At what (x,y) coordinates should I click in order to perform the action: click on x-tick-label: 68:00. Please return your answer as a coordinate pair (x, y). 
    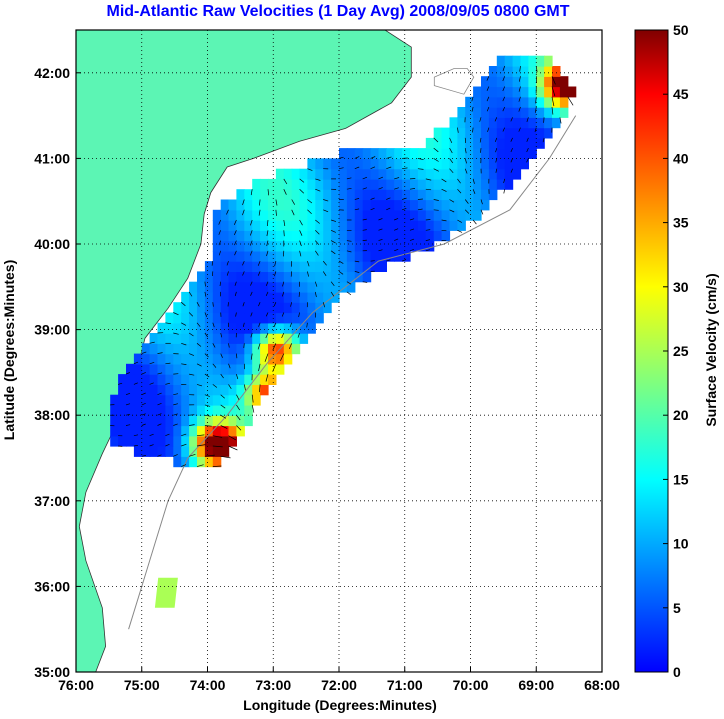
    Looking at the image, I should click on (602, 685).